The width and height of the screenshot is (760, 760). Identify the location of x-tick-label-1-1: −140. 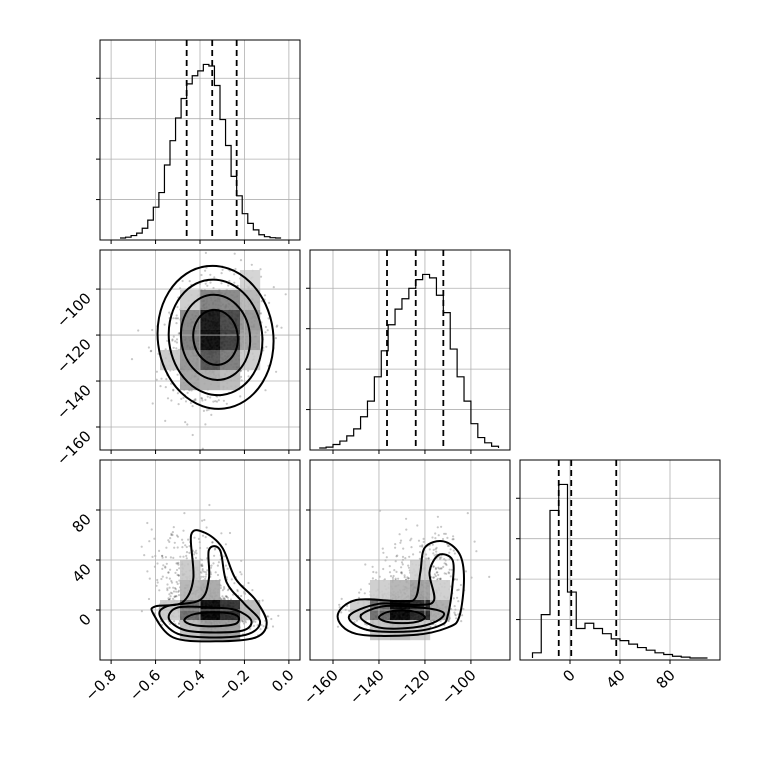
(367, 687).